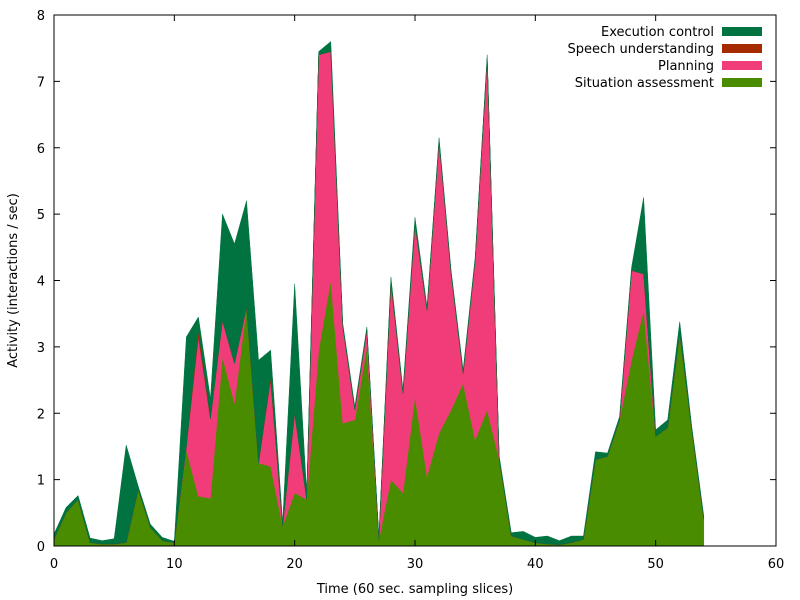 Image resolution: width=800 pixels, height=600 pixels. I want to click on legend-swatch-speech-understanding, so click(742, 48).